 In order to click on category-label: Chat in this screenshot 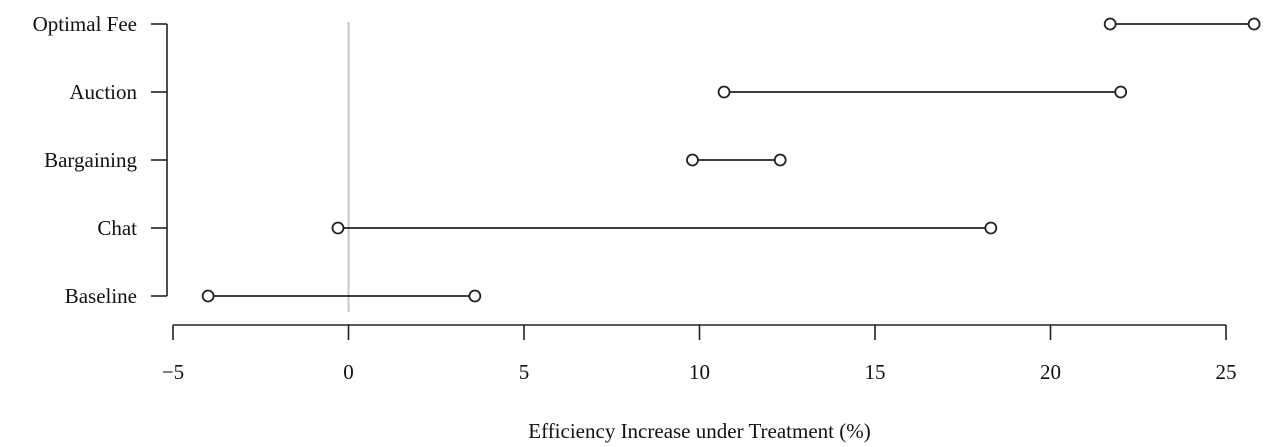, I will do `click(117, 228)`.